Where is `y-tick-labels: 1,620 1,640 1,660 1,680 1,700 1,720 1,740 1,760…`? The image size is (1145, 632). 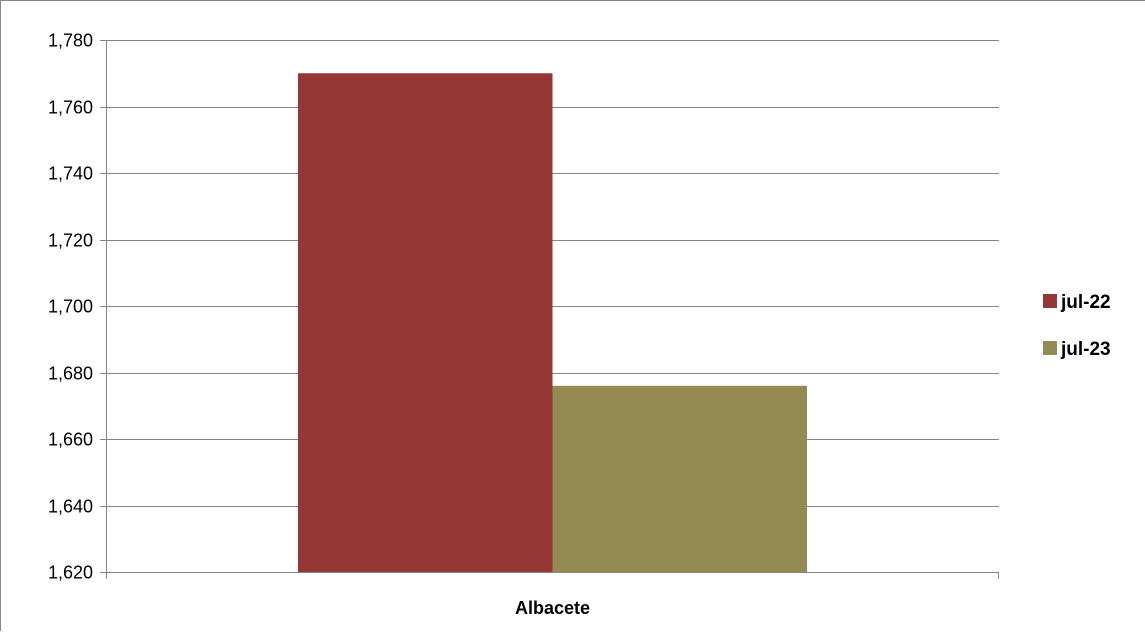 y-tick-labels: 1,620 1,640 1,660 1,680 1,700 1,720 1,740 1,760… is located at coordinates (70, 307).